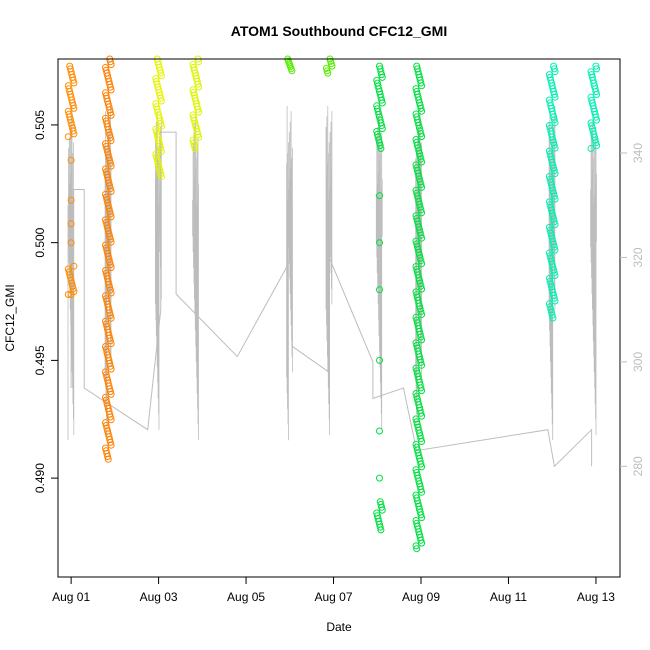 Image resolution: width=650 pixels, height=650 pixels. What do you see at coordinates (40, 478) in the screenshot?
I see `y-tick-label-0: 0.490` at bounding box center [40, 478].